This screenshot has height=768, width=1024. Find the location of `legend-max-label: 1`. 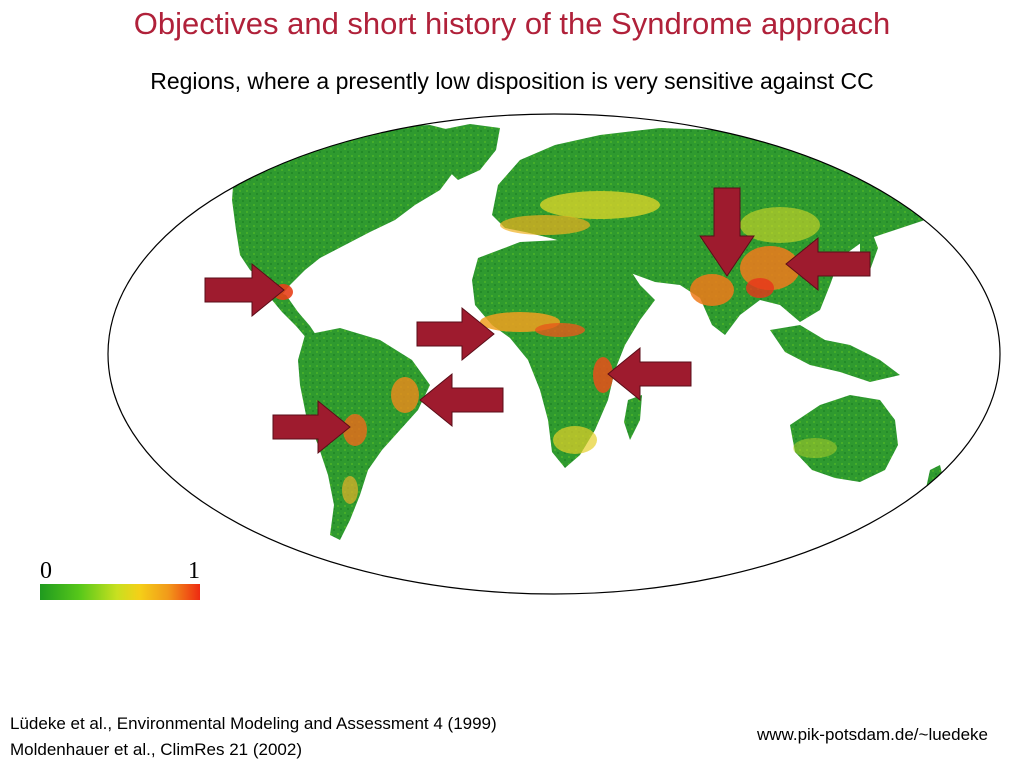

legend-max-label: 1 is located at coordinates (194, 571).